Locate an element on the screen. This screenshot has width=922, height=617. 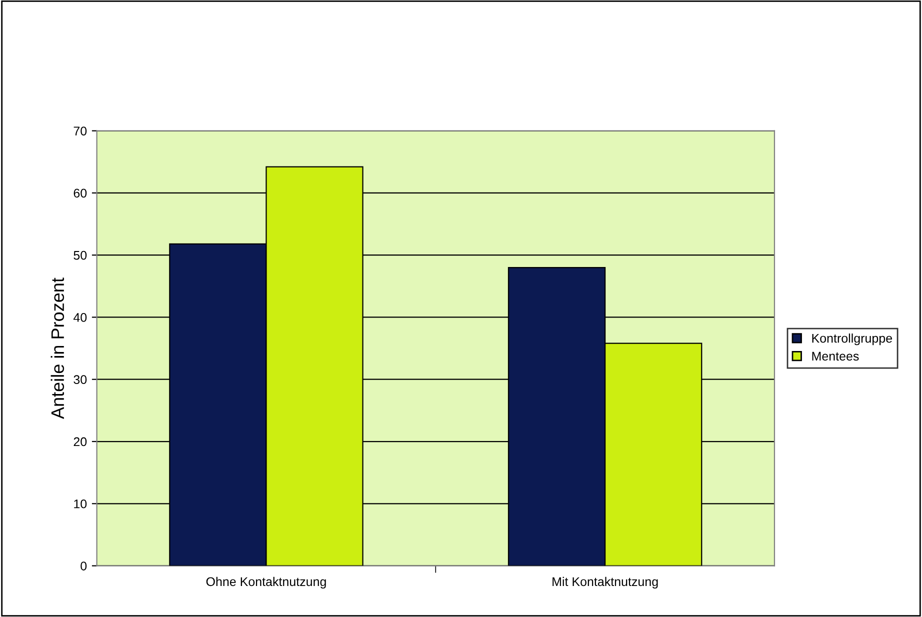
y-tick-label: 40 is located at coordinates (80, 317).